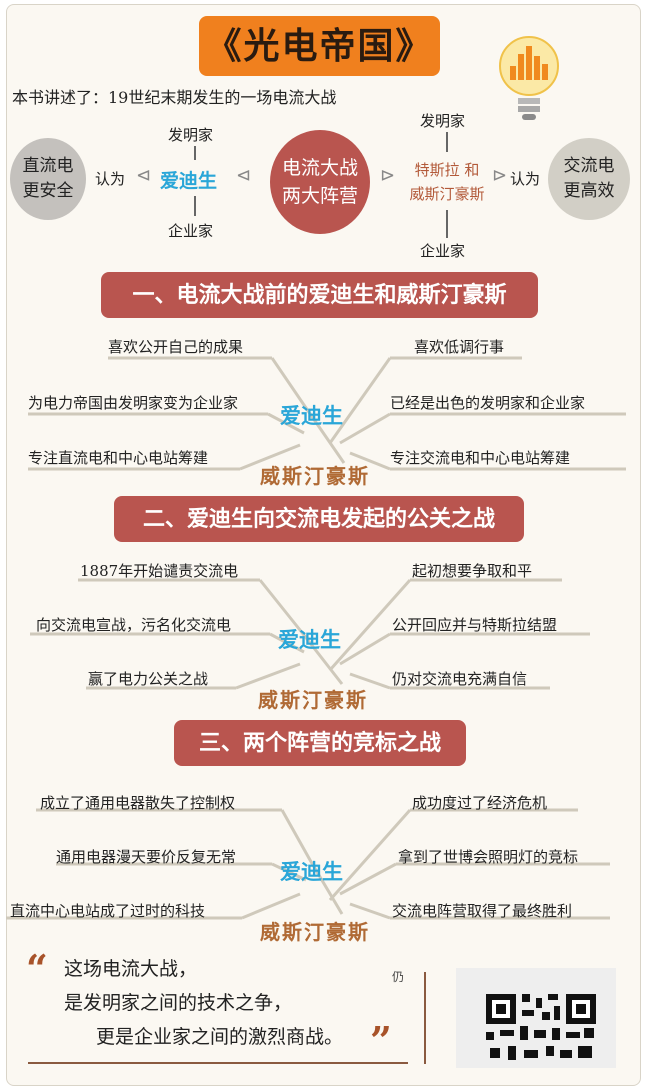 This screenshot has height=1086, width=645. I want to click on section-2-edison-point-2: 向交流电宣战，污名化交流电, so click(134, 625).